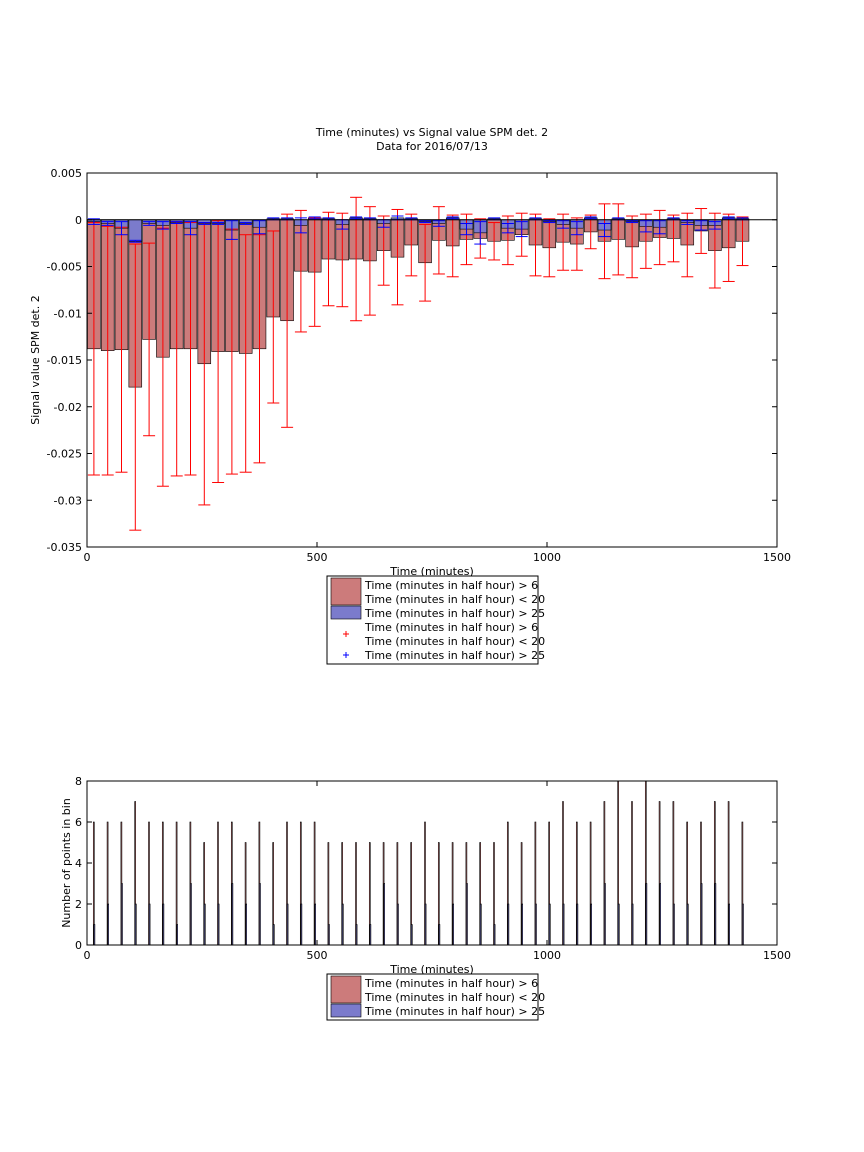 Image resolution: width=864 pixels, height=1152 pixels. What do you see at coordinates (78, 781) in the screenshot?
I see `ytick-label: 8` at bounding box center [78, 781].